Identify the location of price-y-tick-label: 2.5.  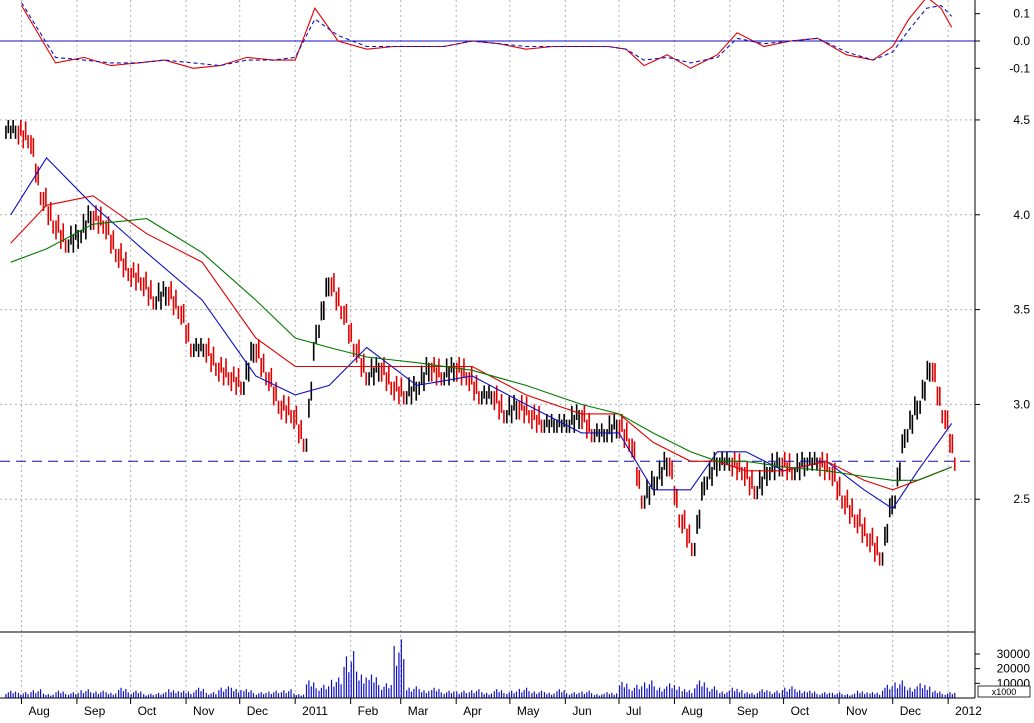
(1021, 499).